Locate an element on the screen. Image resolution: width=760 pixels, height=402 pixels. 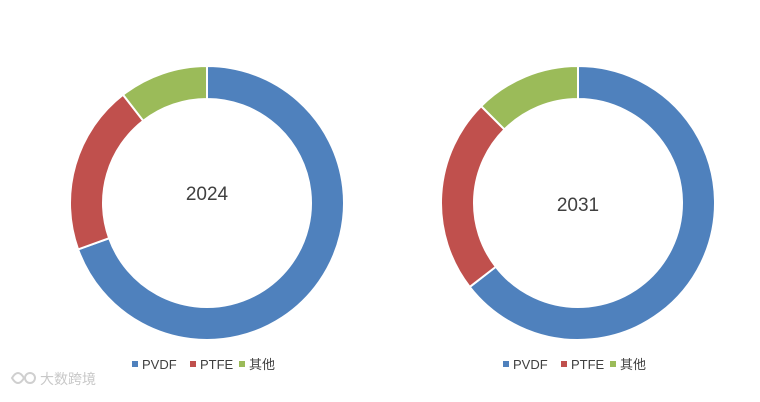
legend-swatch-2-2031 is located at coordinates (613, 364).